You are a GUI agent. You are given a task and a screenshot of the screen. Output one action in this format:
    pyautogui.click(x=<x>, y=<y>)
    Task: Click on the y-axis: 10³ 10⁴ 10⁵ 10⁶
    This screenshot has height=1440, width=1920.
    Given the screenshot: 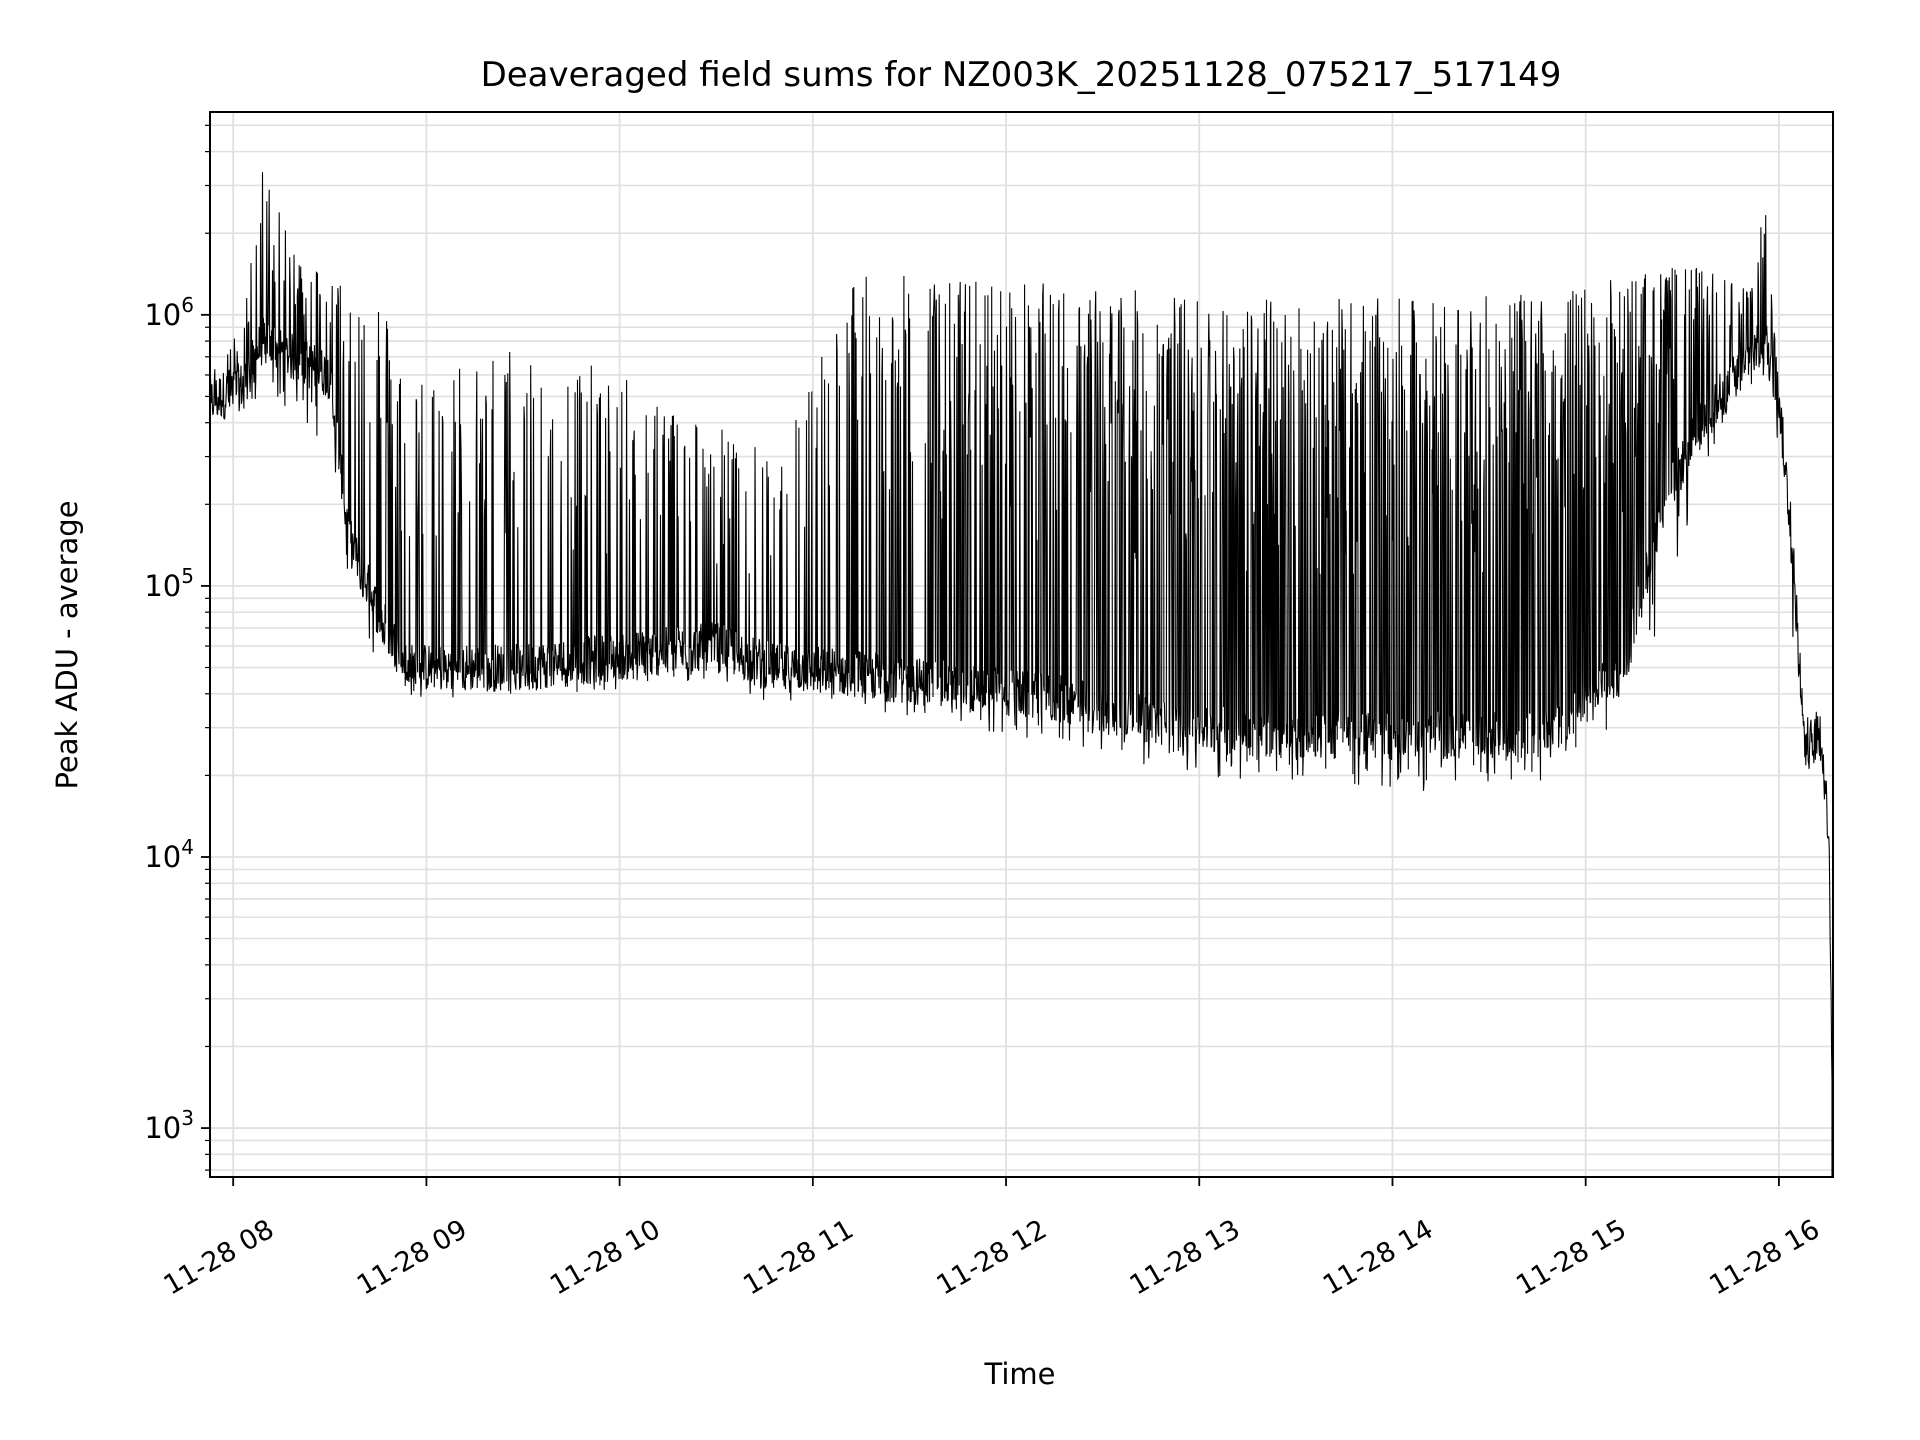 What is the action you would take?
    pyautogui.click(x=177, y=647)
    